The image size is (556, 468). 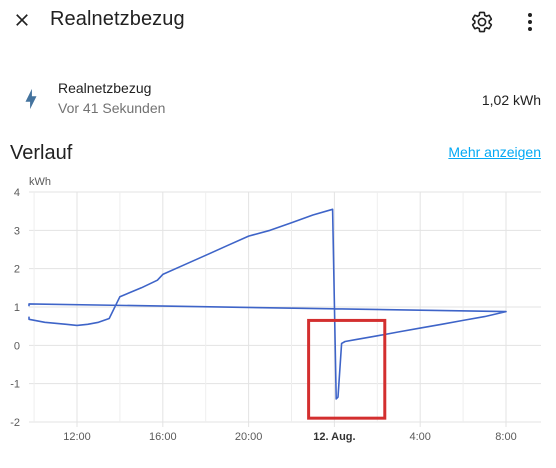 What do you see at coordinates (40, 182) in the screenshot?
I see `y-axis-label: kWh` at bounding box center [40, 182].